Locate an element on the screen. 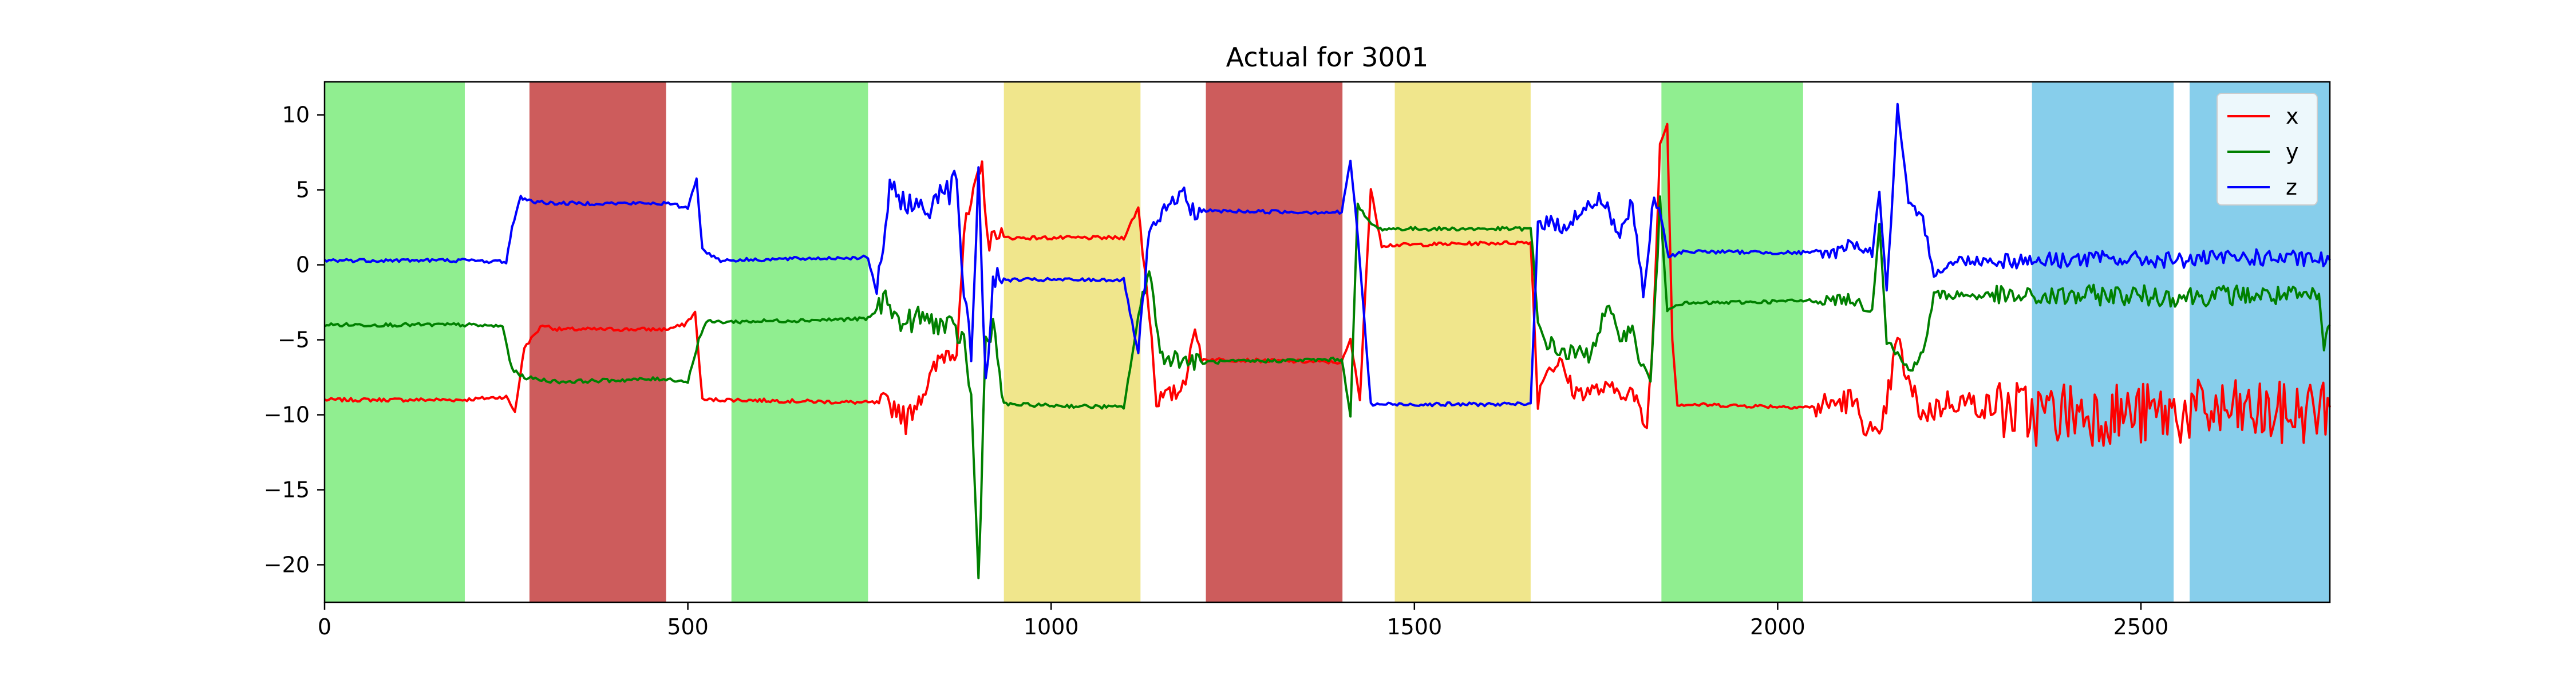 The width and height of the screenshot is (2576, 687). y-tick-label: −5 is located at coordinates (294, 340).